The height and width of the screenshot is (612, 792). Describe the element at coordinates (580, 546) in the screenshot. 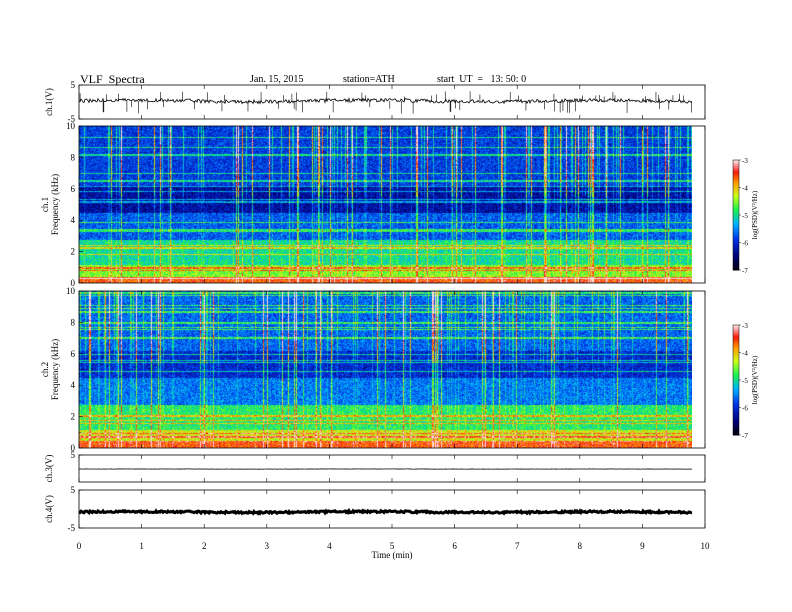

I see `x-tick-label: 8` at that location.